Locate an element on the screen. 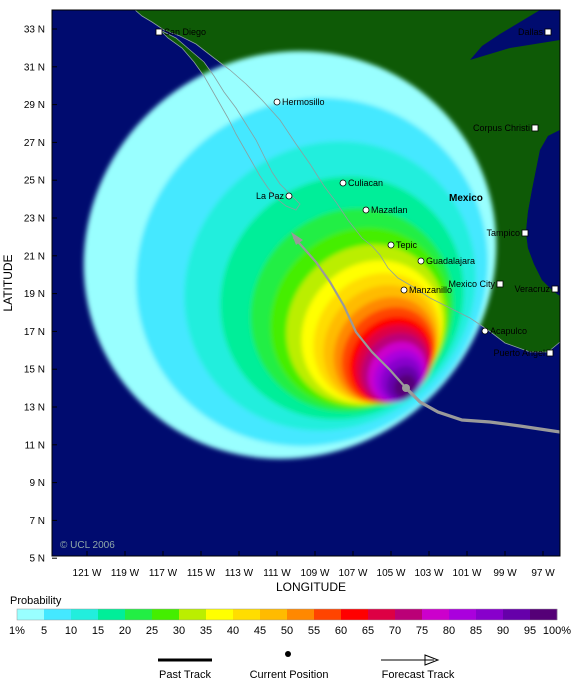 The height and width of the screenshot is (692, 580). colorbar-outline is located at coordinates (287, 614).